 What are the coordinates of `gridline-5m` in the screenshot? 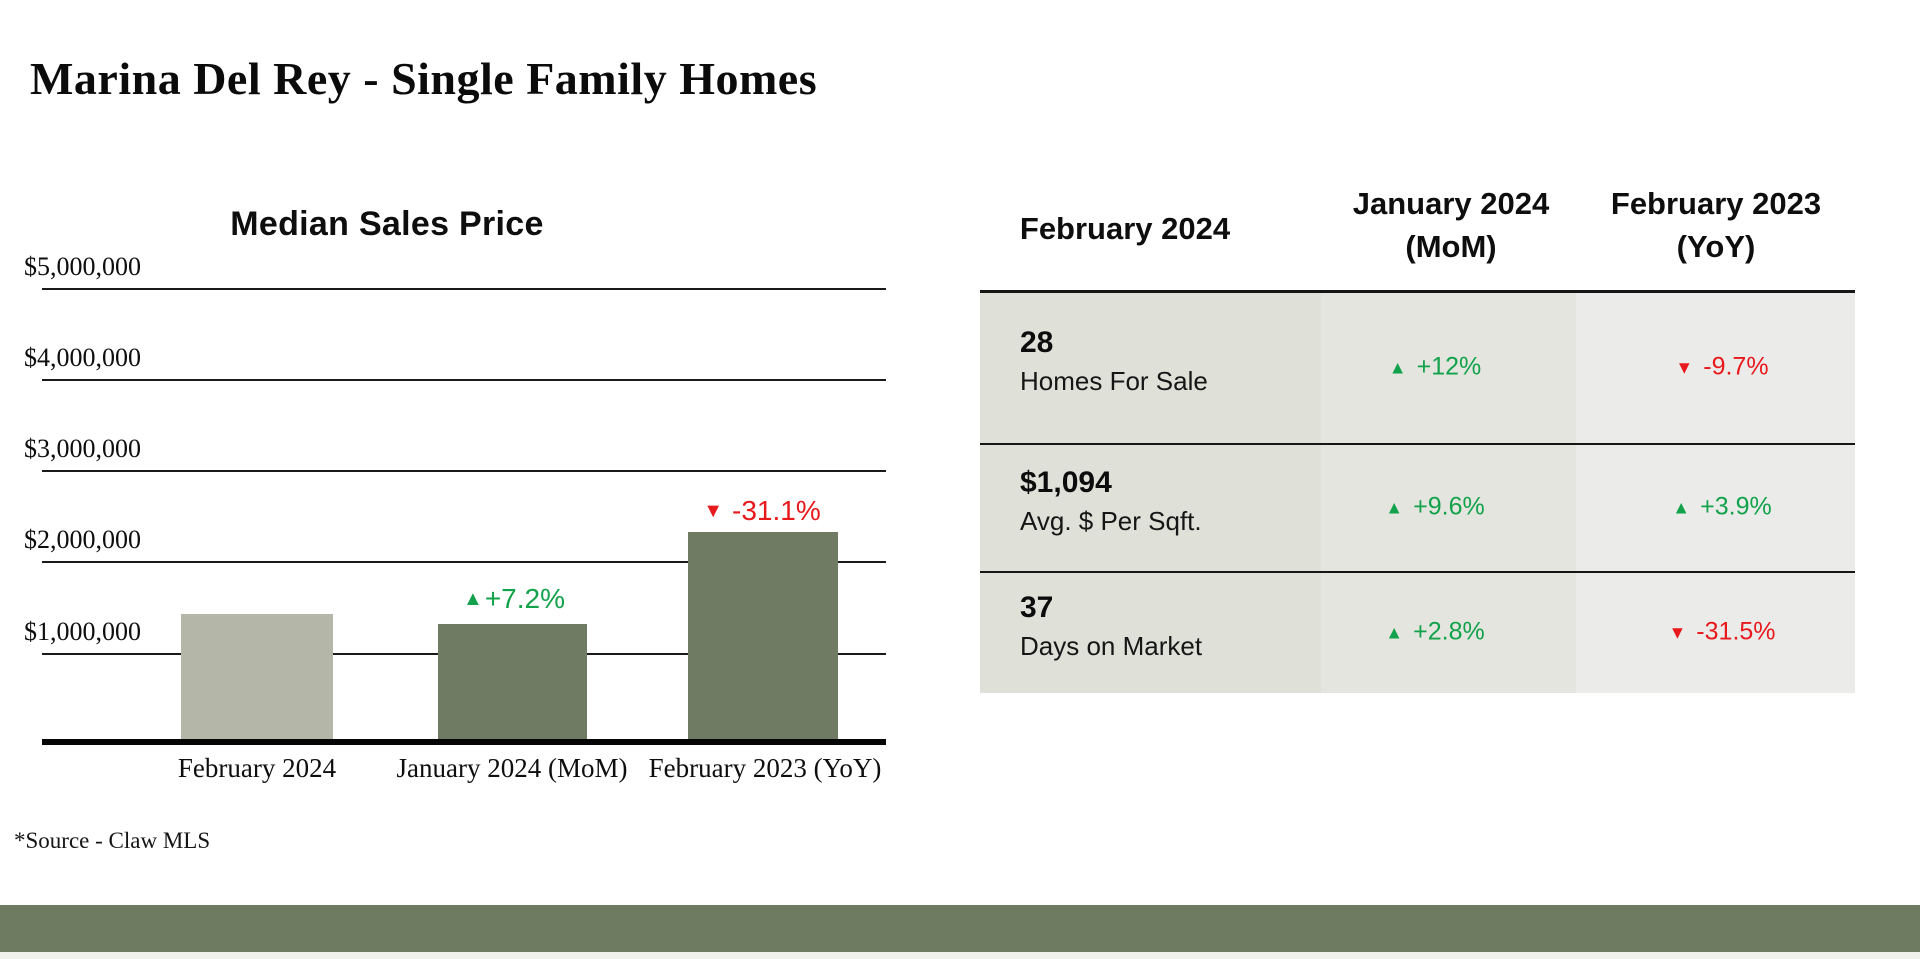 It's located at (464, 289).